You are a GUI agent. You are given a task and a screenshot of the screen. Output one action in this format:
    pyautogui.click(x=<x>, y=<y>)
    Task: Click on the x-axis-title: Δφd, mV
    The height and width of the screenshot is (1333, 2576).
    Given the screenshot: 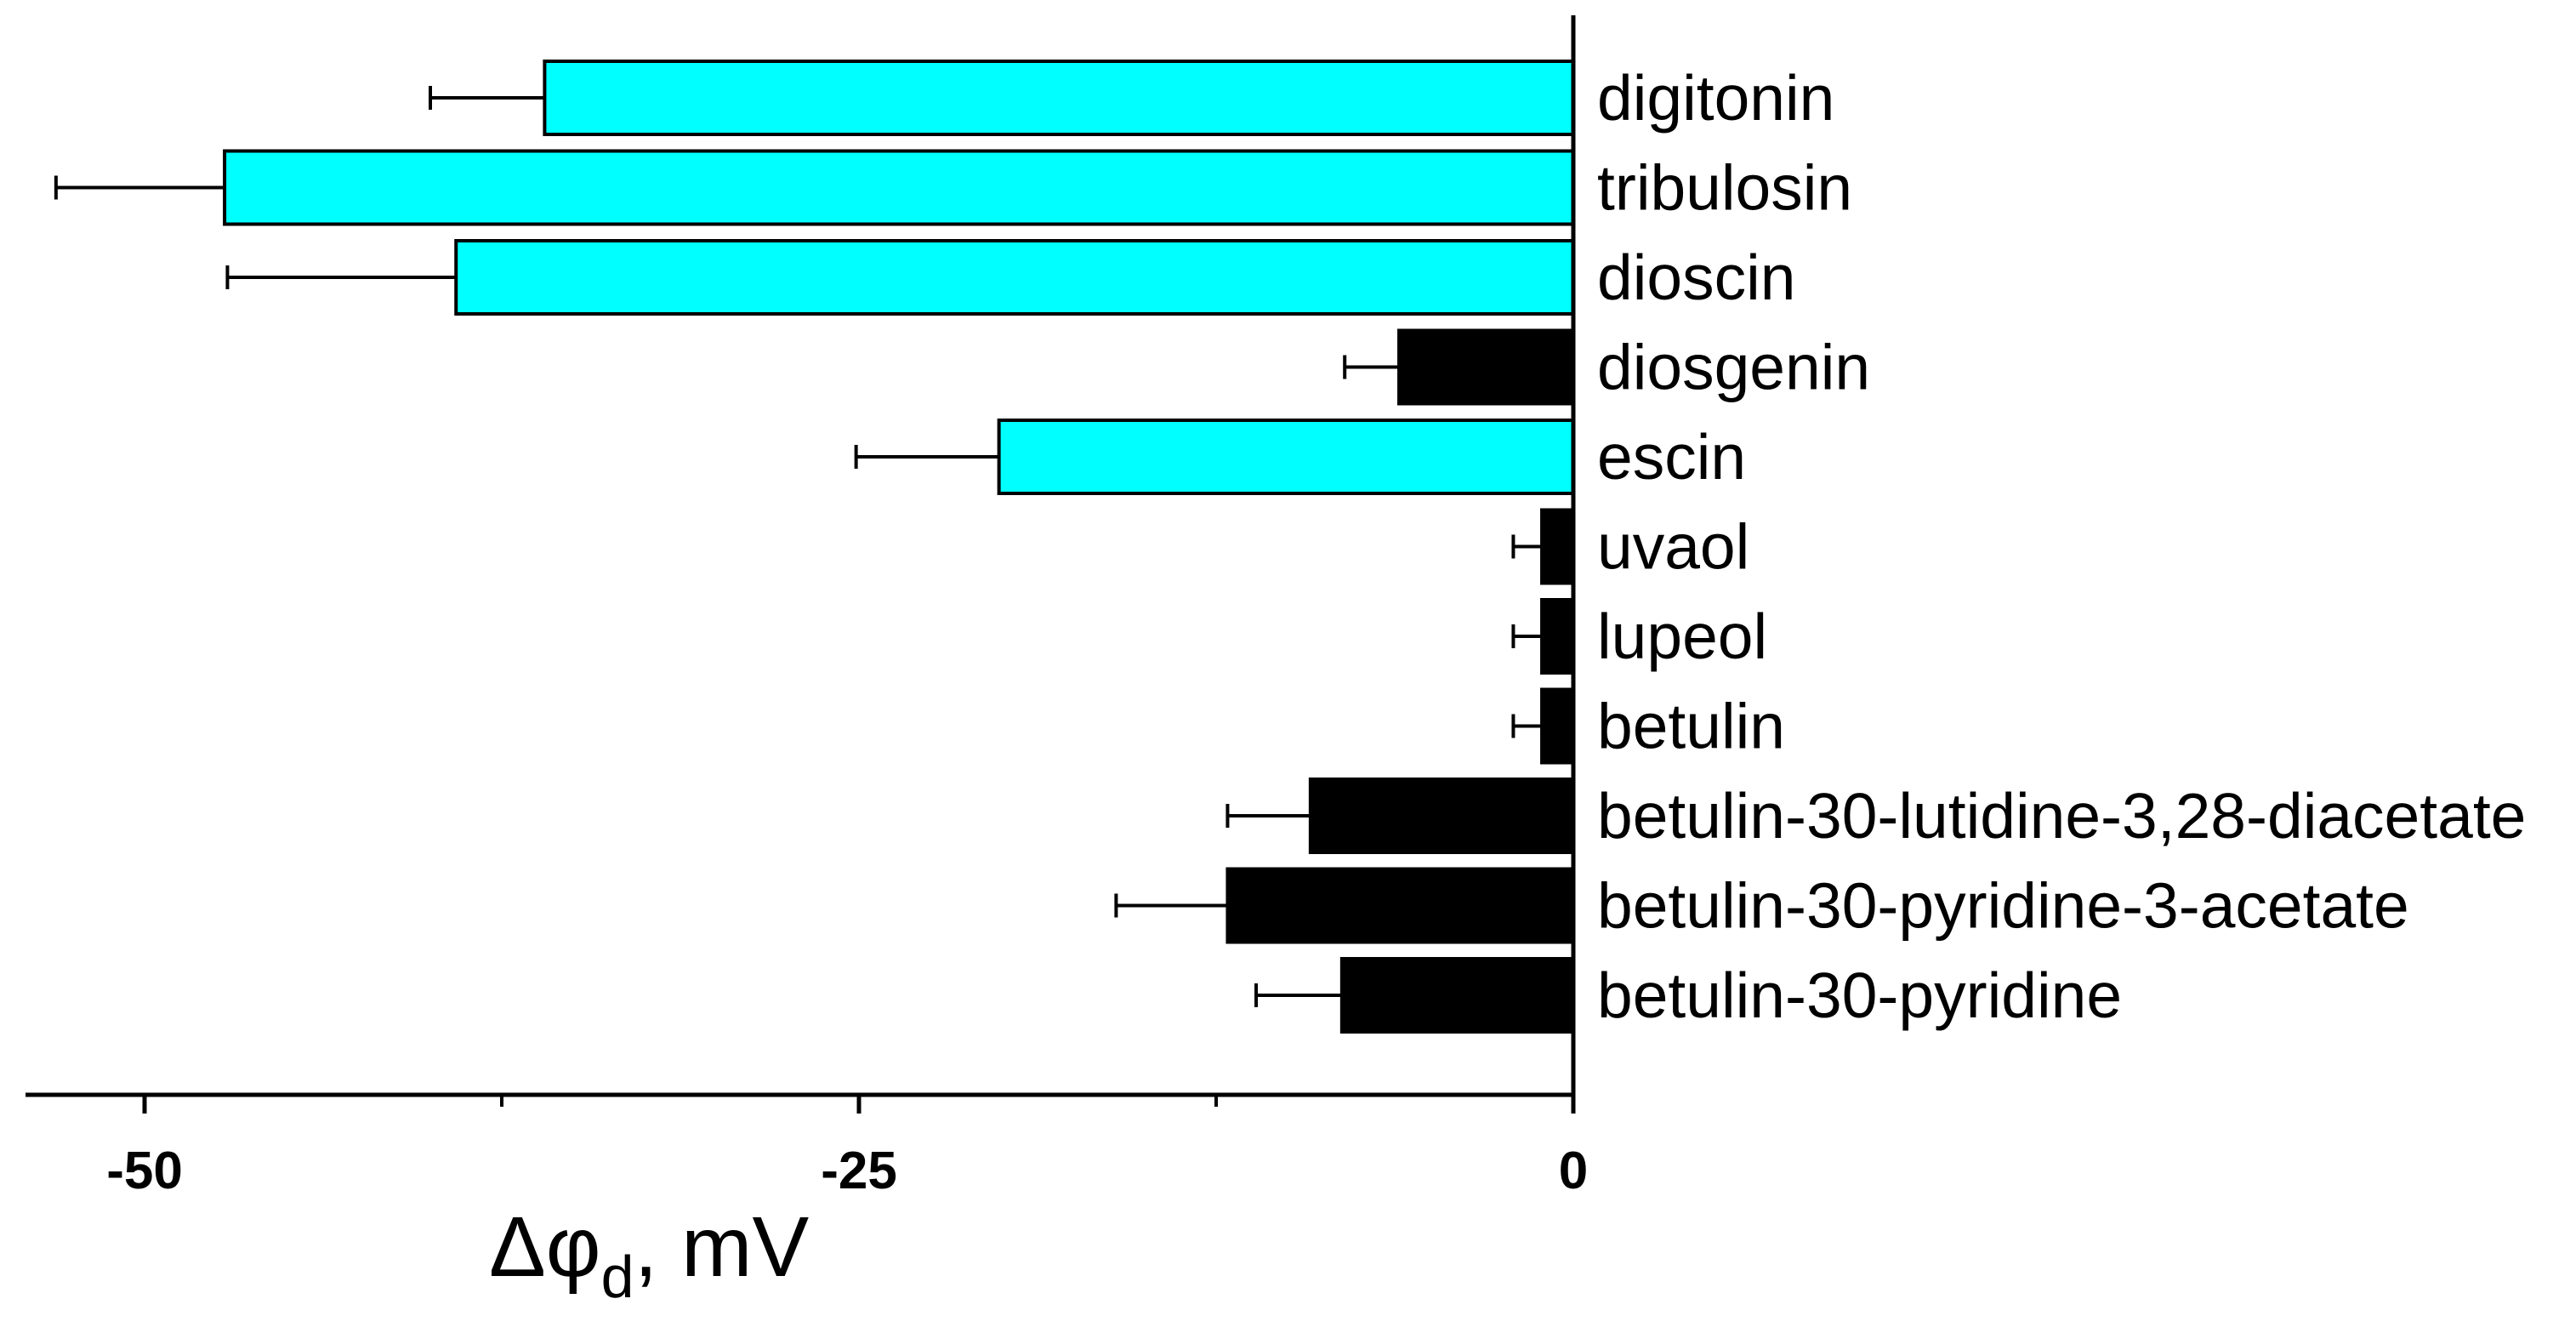 What is the action you would take?
    pyautogui.click(x=649, y=1254)
    